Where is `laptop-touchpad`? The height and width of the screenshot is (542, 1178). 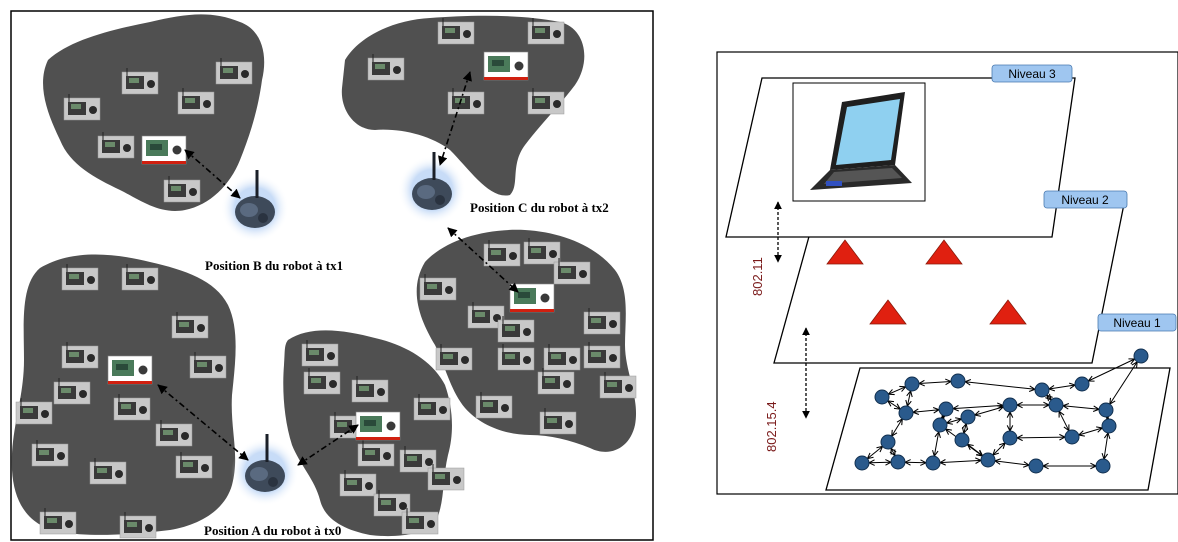 laptop-touchpad is located at coordinates (834, 183).